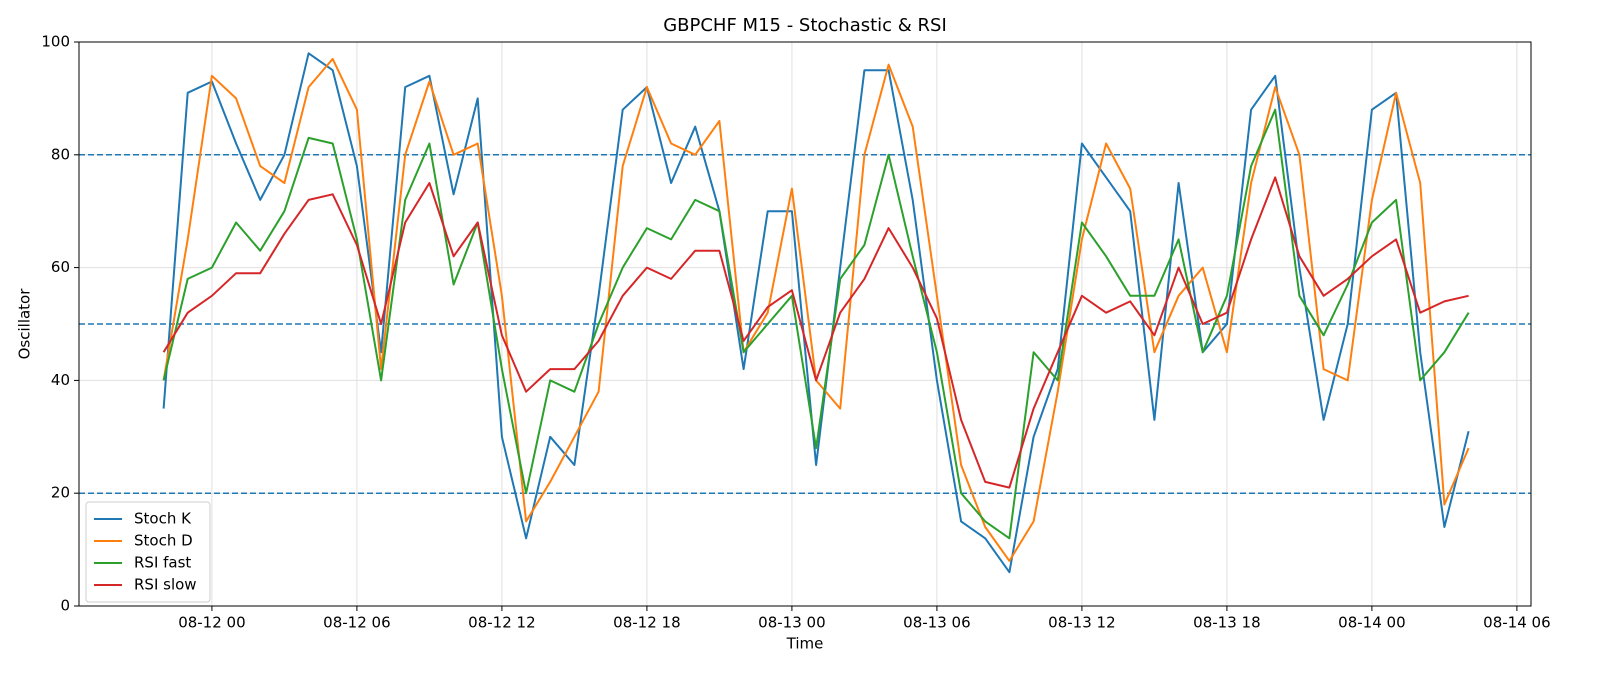 The image size is (1600, 686). I want to click on y-tick-label: 20, so click(60, 493).